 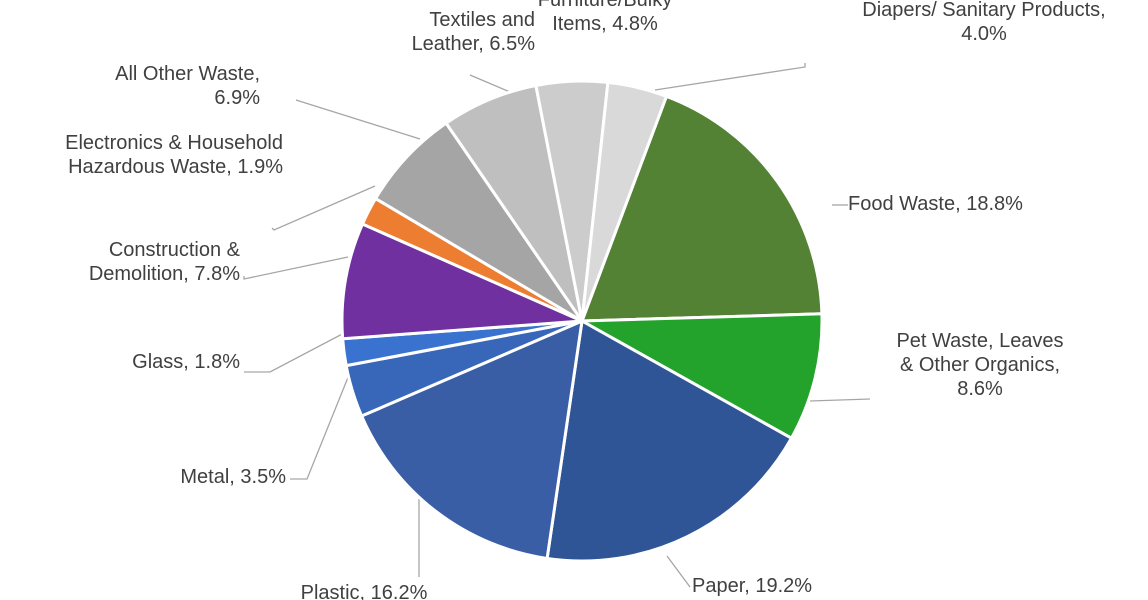 I want to click on data-label-line: & Other Organics,, so click(x=980, y=365).